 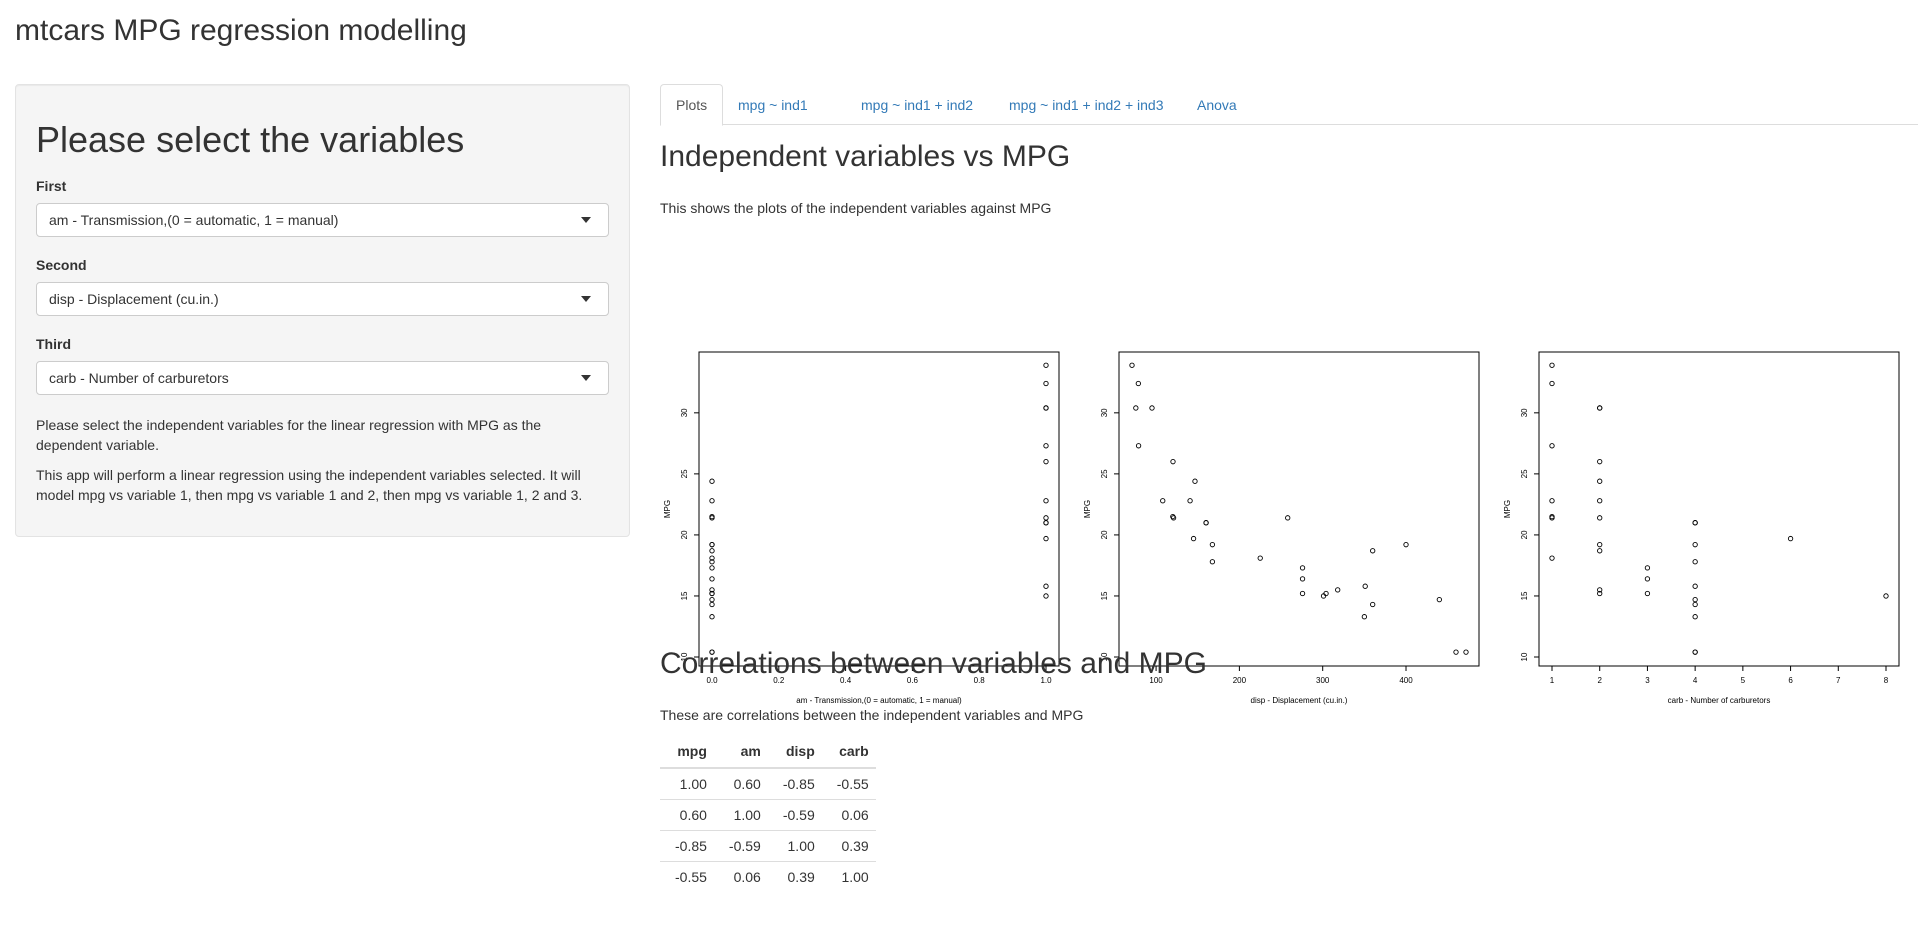 I want to click on second-variable-label: Second, so click(x=61, y=264).